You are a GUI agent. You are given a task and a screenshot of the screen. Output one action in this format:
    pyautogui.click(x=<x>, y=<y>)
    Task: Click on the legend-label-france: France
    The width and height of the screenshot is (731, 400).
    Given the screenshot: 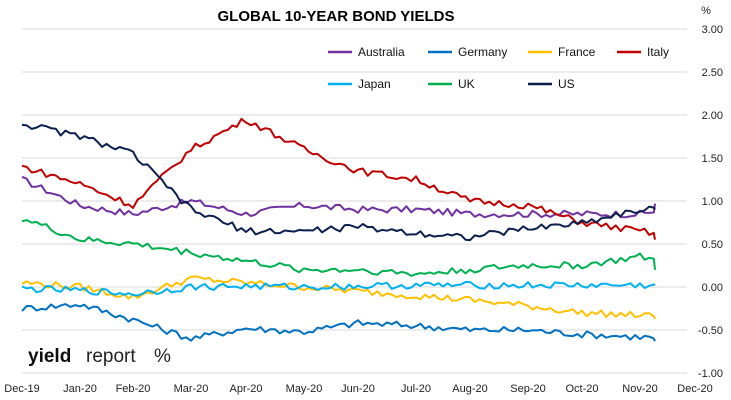 What is the action you would take?
    pyautogui.click(x=577, y=52)
    